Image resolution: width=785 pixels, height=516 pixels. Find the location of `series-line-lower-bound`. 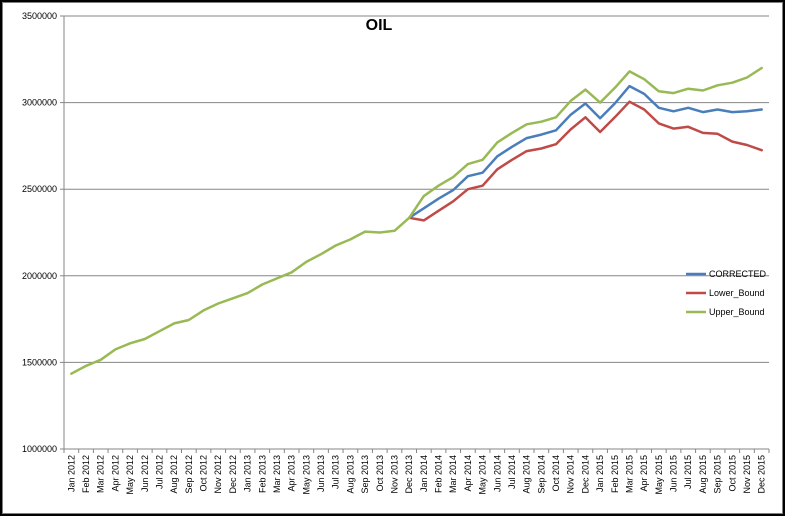

series-line-lower-bound is located at coordinates (585, 161).